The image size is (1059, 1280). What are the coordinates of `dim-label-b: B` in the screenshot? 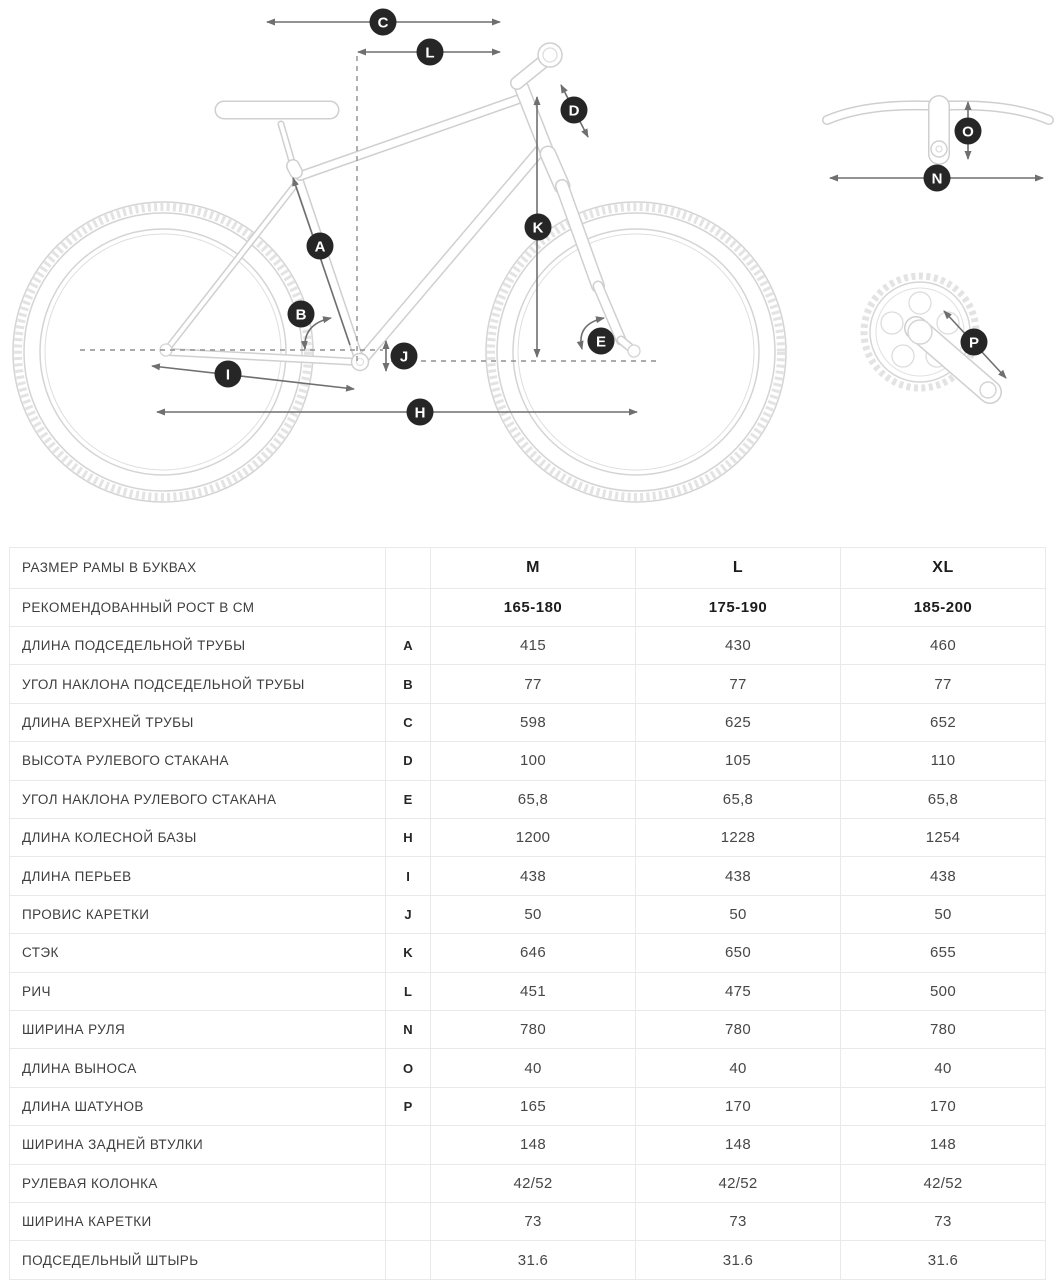 It's located at (301, 314).